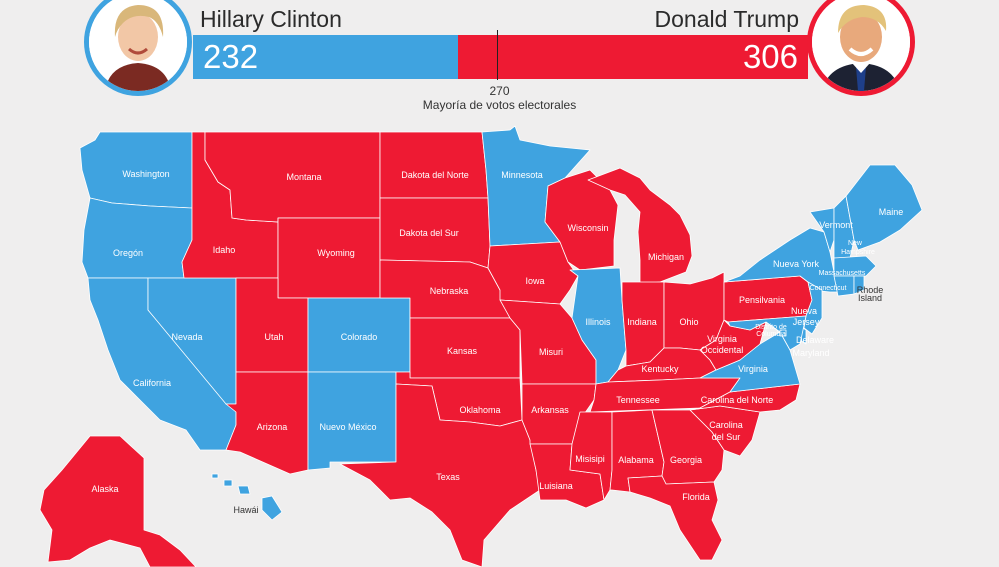 This screenshot has height=567, width=999. Describe the element at coordinates (859, 285) in the screenshot. I see `state-rhode-island` at that location.